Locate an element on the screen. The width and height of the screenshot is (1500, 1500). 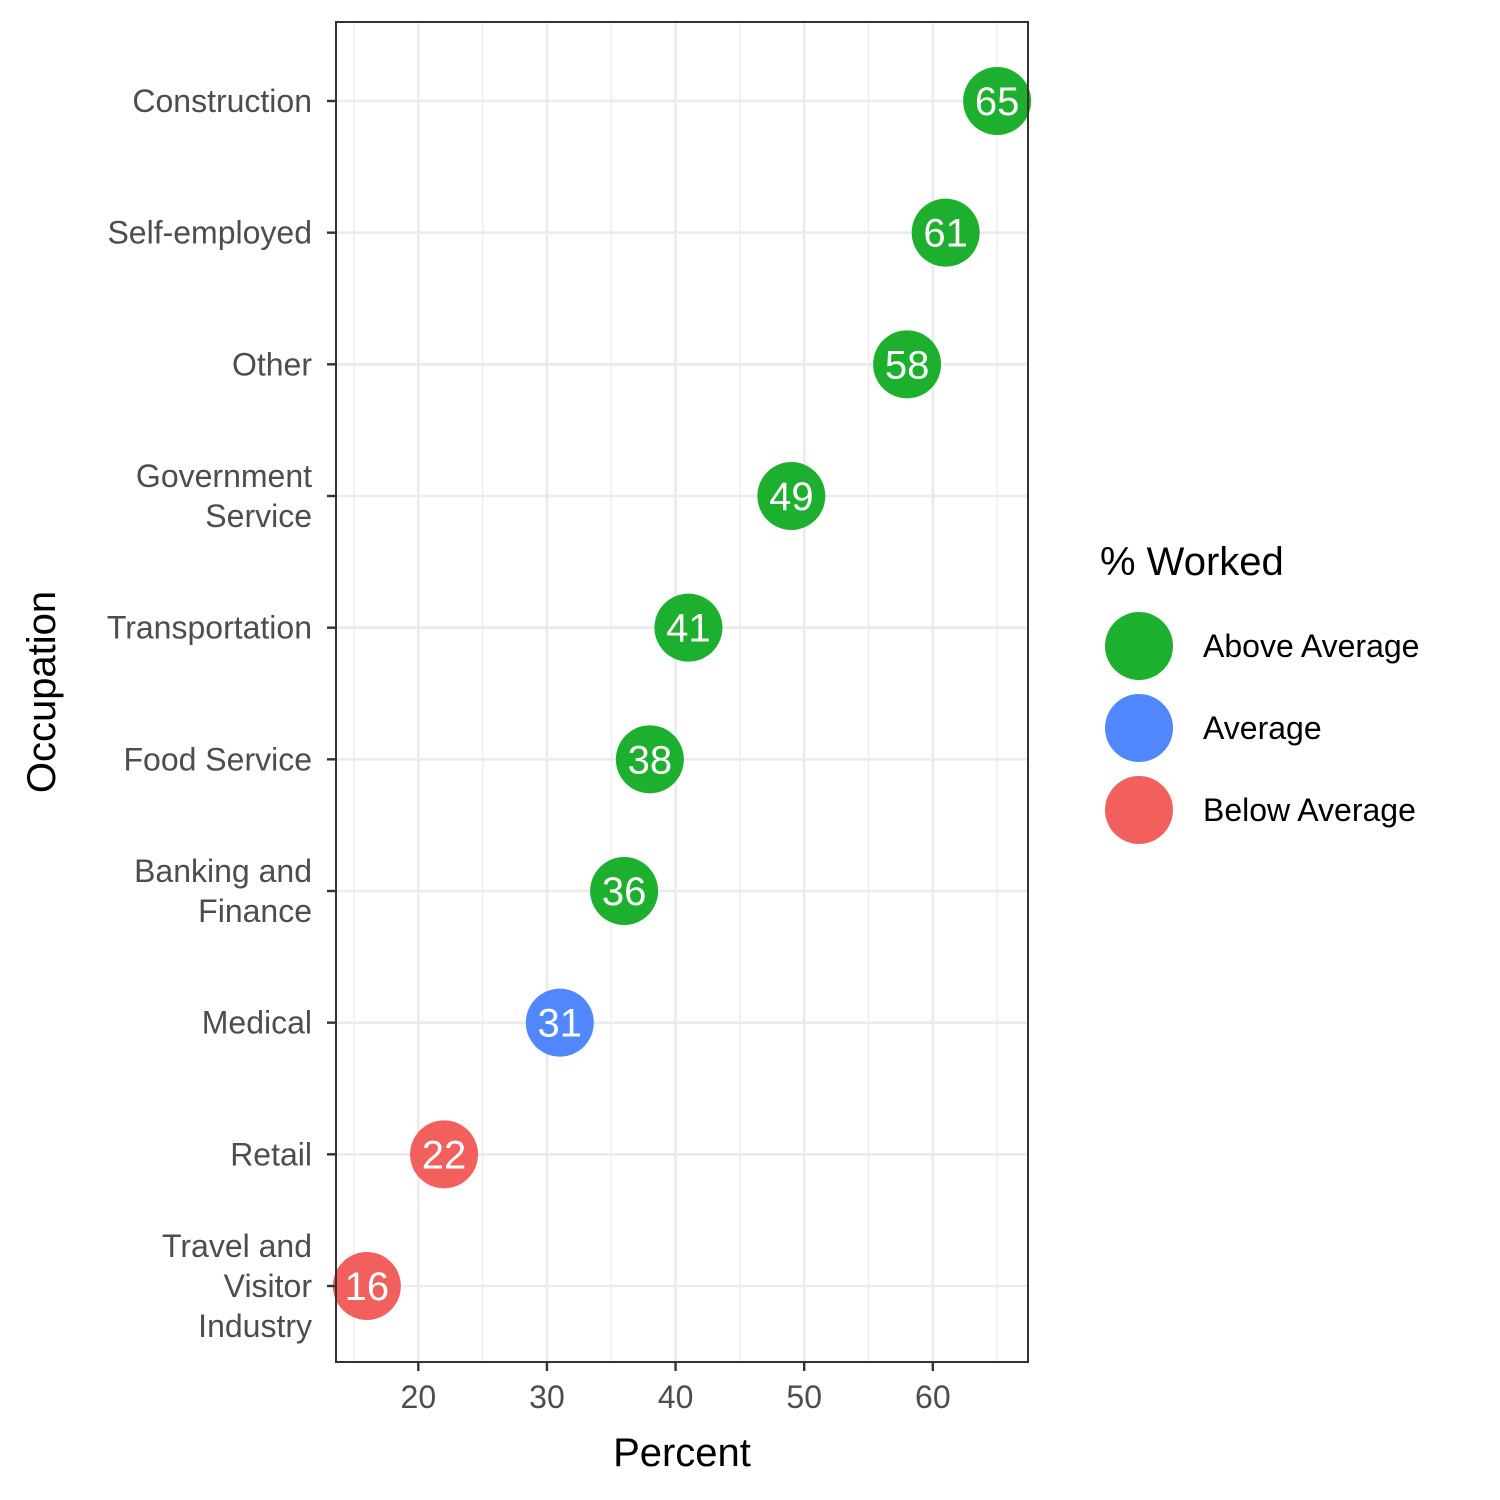
data-point-label: 49 is located at coordinates (791, 497).